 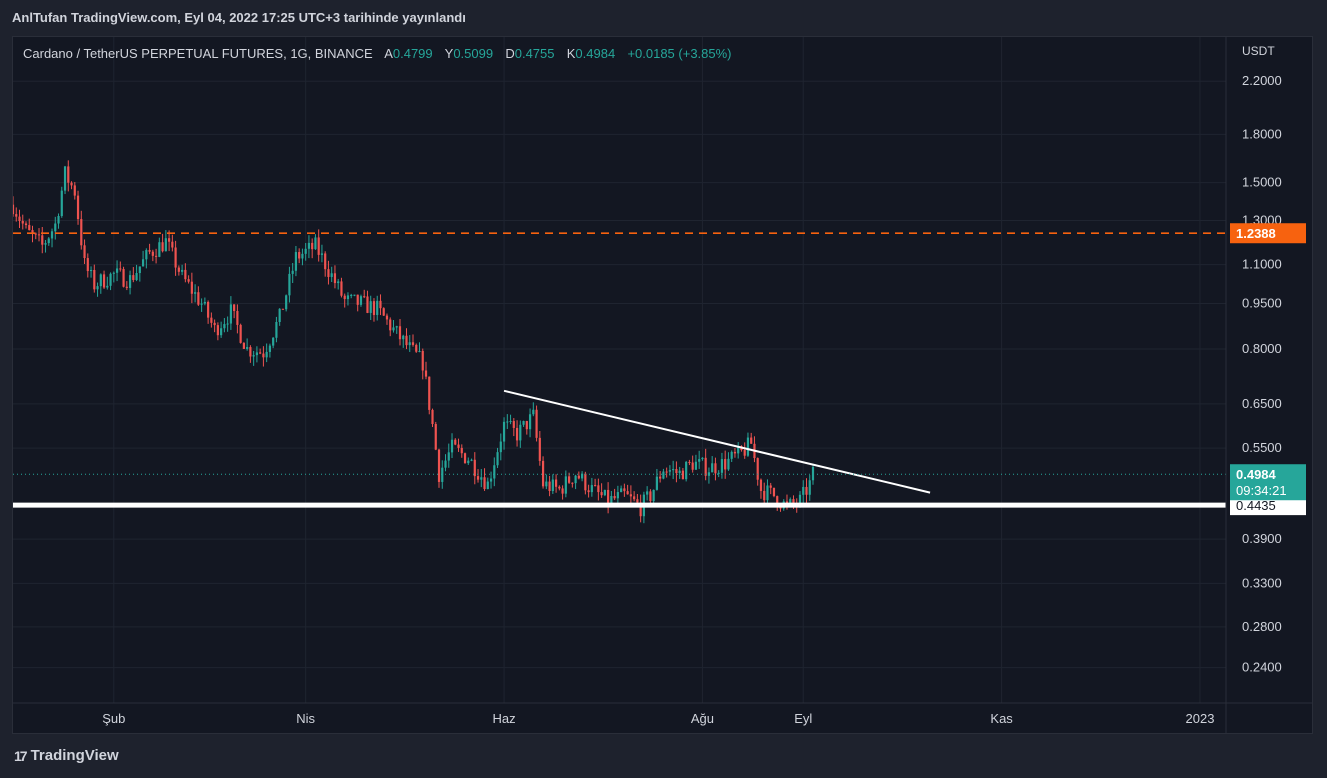 I want to click on descending-trendline, so click(x=717, y=441).